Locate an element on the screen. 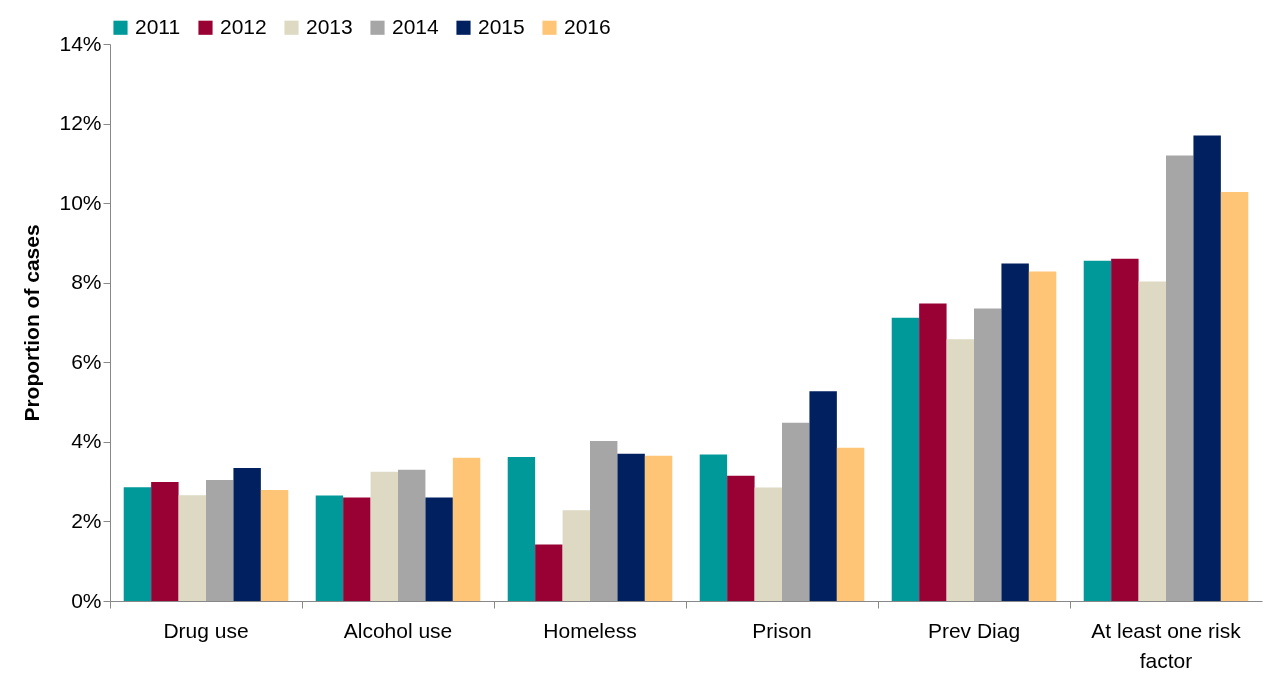 The image size is (1281, 677). x-tick-label: Drug use is located at coordinates (206, 630).